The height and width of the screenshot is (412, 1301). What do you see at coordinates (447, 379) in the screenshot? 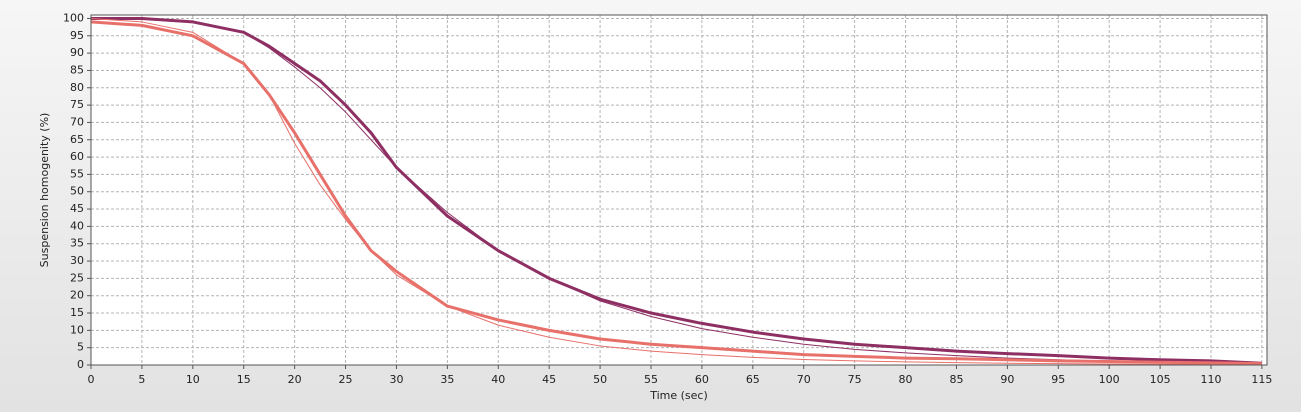
I see `x-tick-label: 35` at bounding box center [447, 379].